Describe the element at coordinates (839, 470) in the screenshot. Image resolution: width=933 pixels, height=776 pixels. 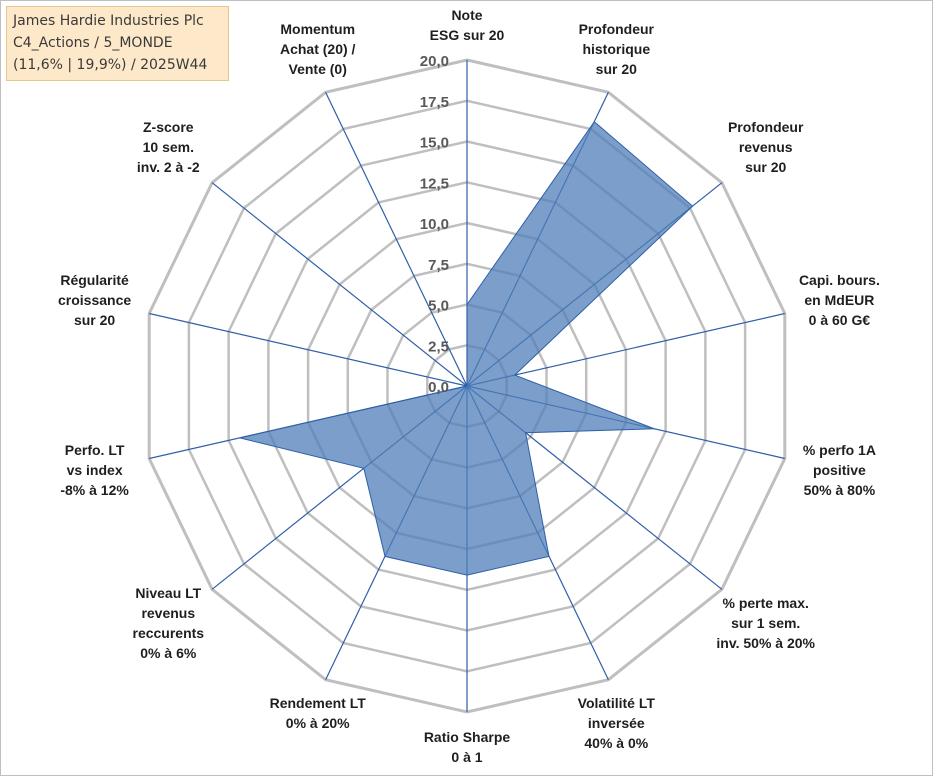
I see `axis-label: % perfo 1A positive 50% à 80%` at that location.